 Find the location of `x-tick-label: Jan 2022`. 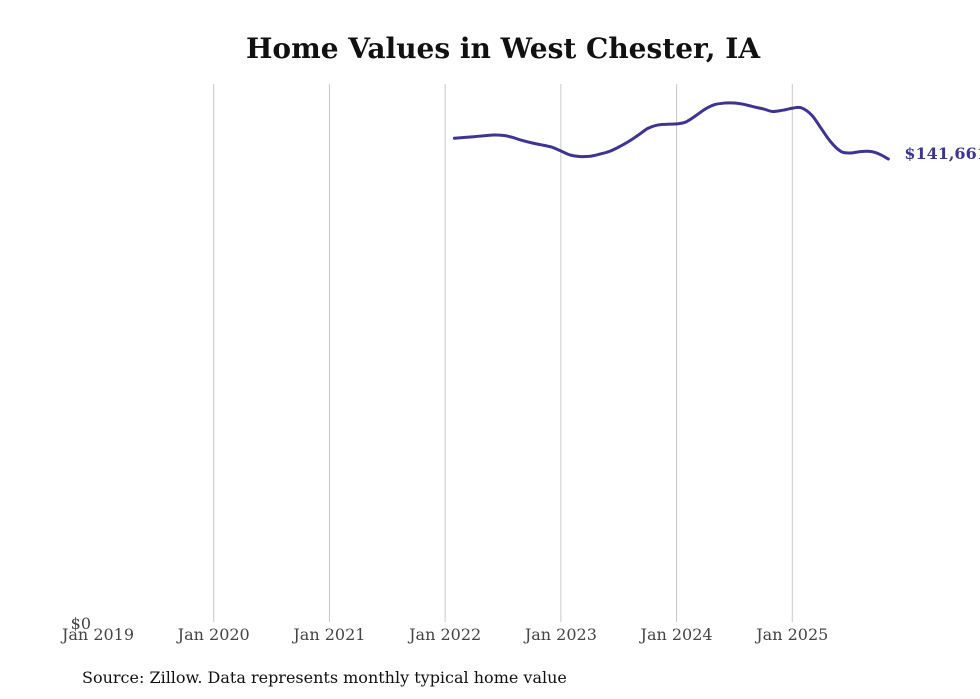

x-tick-label: Jan 2022 is located at coordinates (444, 634).